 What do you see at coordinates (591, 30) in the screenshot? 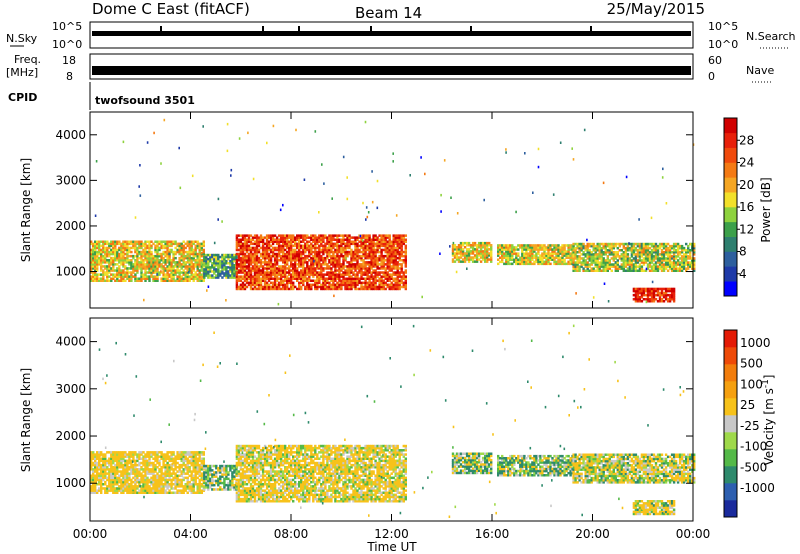
I see `nsky-spike` at bounding box center [591, 30].